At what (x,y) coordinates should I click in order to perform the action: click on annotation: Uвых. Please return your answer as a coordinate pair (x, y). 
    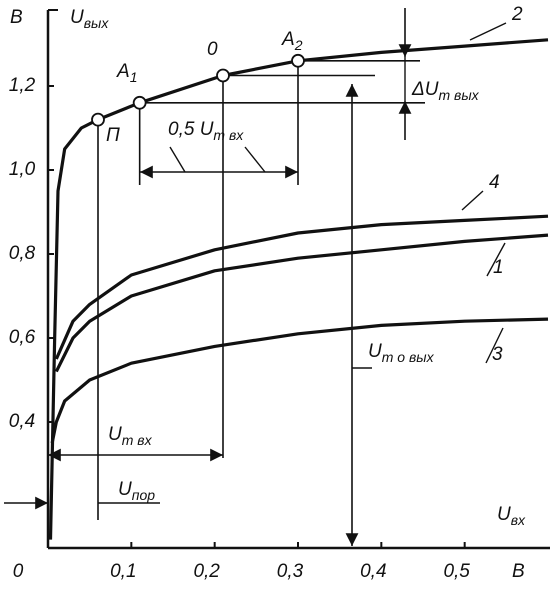
    Looking at the image, I should click on (89, 19).